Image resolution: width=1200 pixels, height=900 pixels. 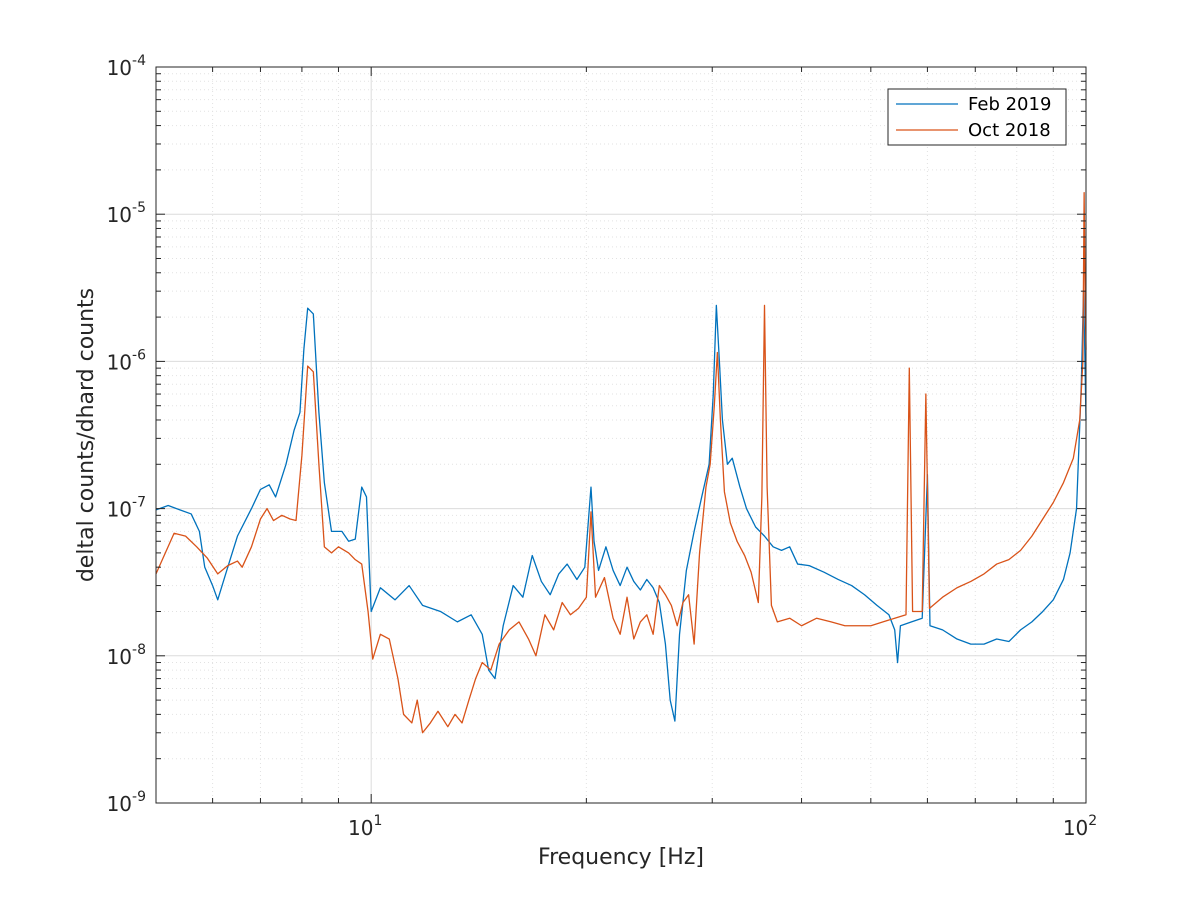 I want to click on y-tick-label-exponent: -8, so click(x=139, y=650).